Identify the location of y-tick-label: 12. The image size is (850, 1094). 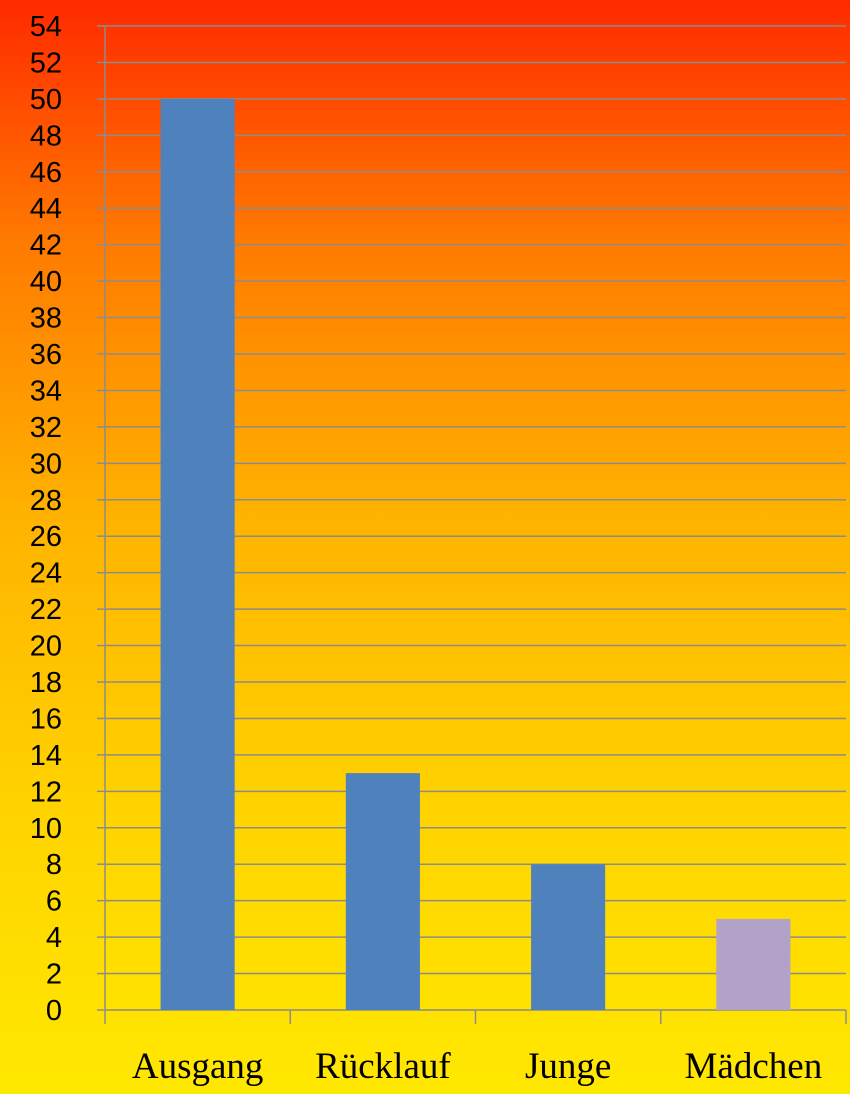
(46, 792).